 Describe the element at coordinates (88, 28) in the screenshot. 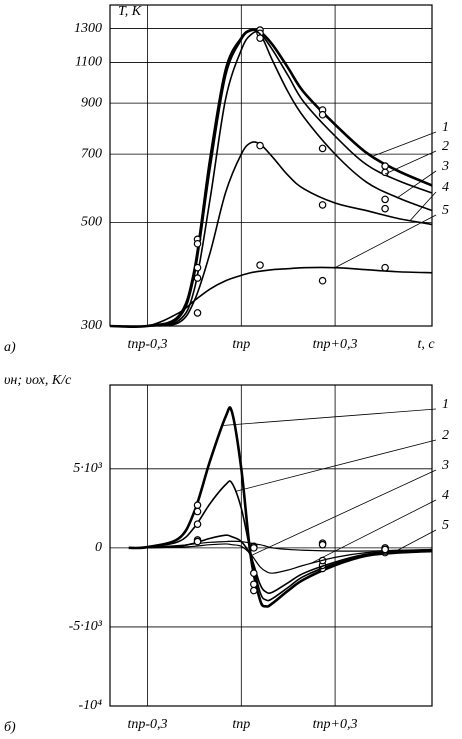

I see `y-tick-label: 1300` at that location.